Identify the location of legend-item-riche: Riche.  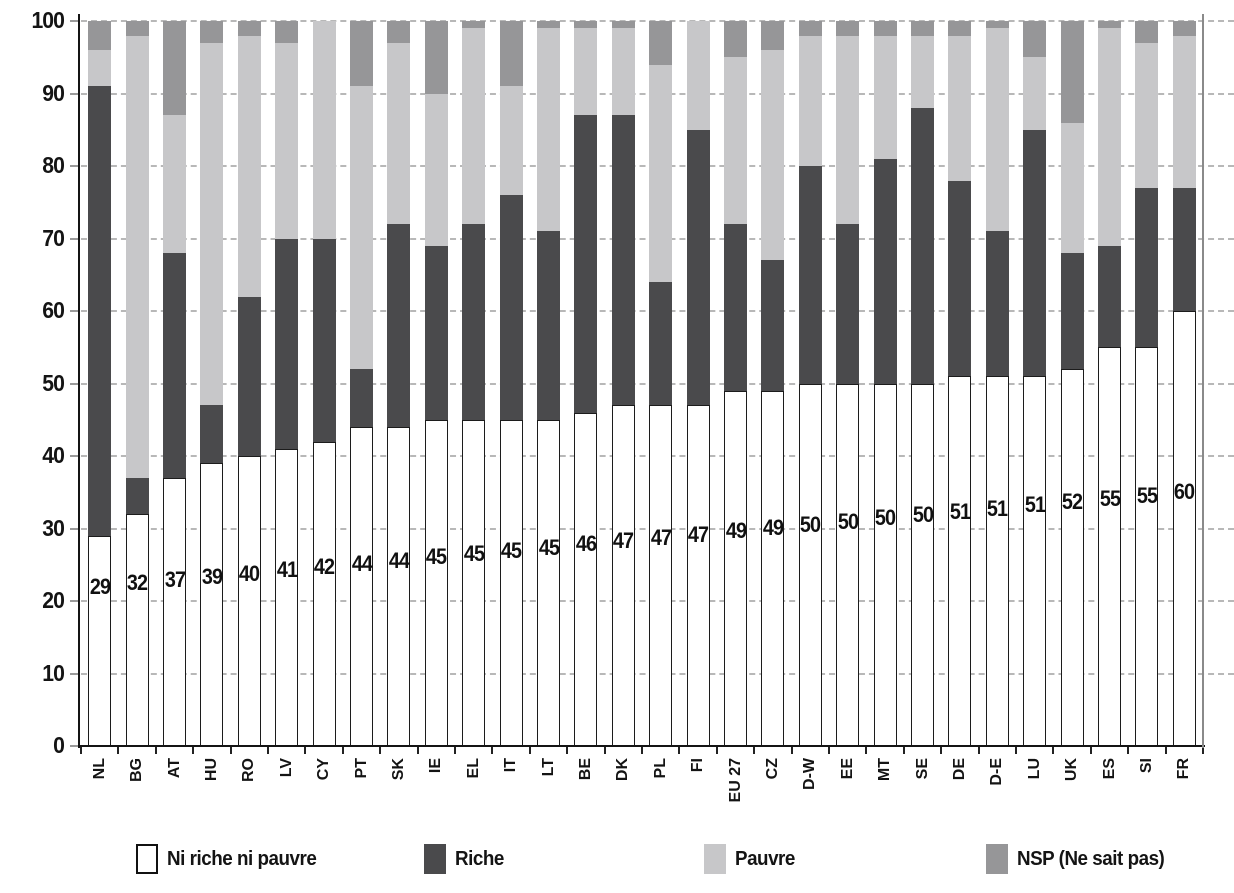
(465, 859).